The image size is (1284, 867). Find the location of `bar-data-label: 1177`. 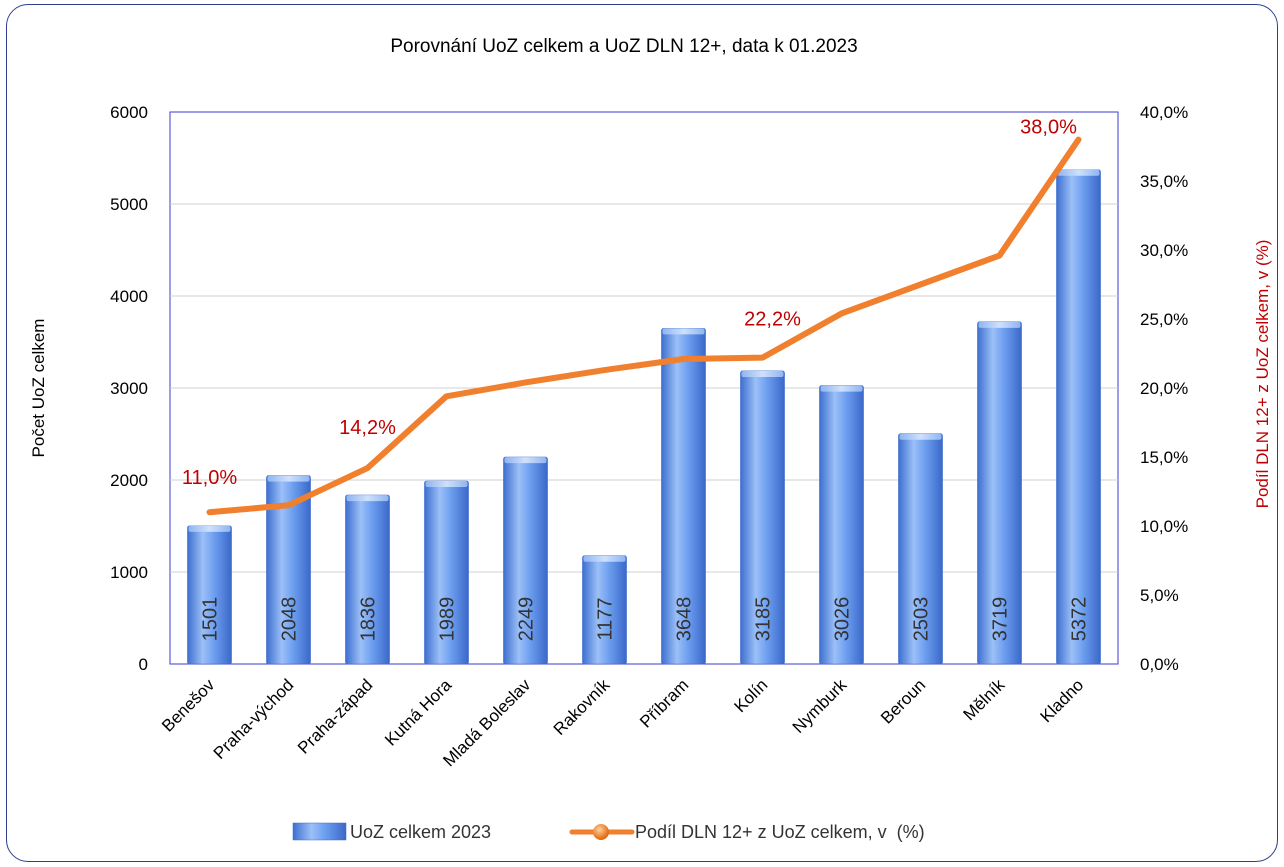

bar-data-label: 1177 is located at coordinates (606, 618).